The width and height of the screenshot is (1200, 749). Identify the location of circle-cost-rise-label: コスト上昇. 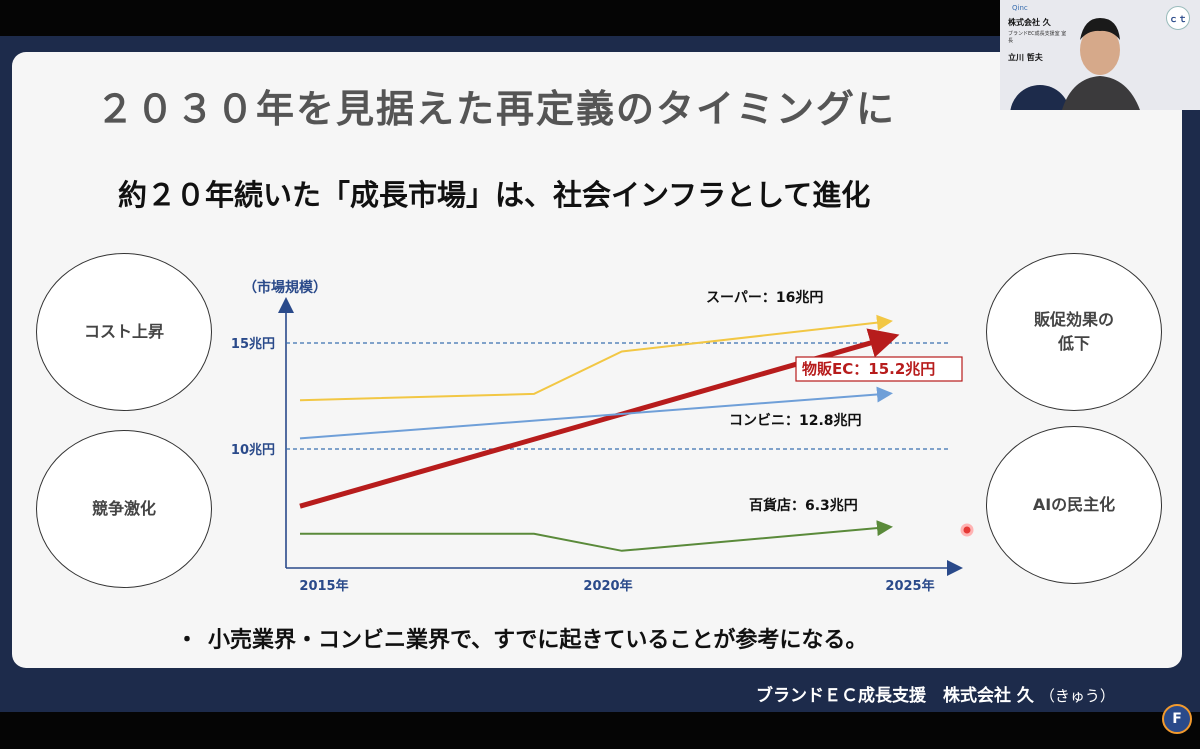
(123, 331).